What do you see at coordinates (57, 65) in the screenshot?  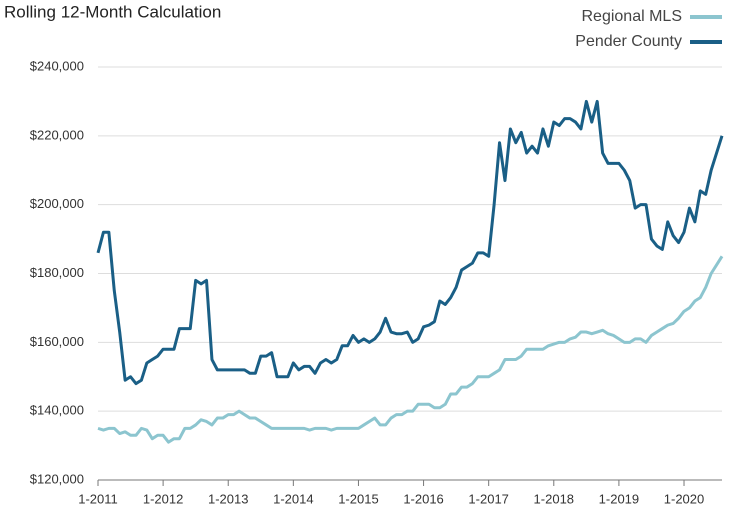 I see `y-tick-label: $240,000` at bounding box center [57, 65].